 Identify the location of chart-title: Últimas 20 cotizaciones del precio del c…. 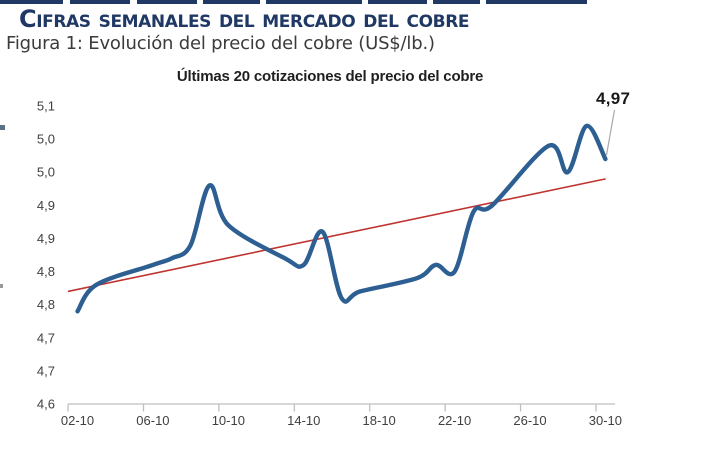
(330, 76).